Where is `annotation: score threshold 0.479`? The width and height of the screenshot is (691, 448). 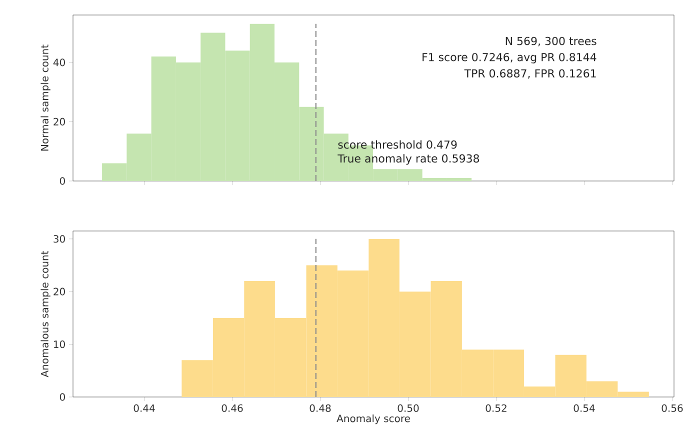 annotation: score threshold 0.479 is located at coordinates (397, 144).